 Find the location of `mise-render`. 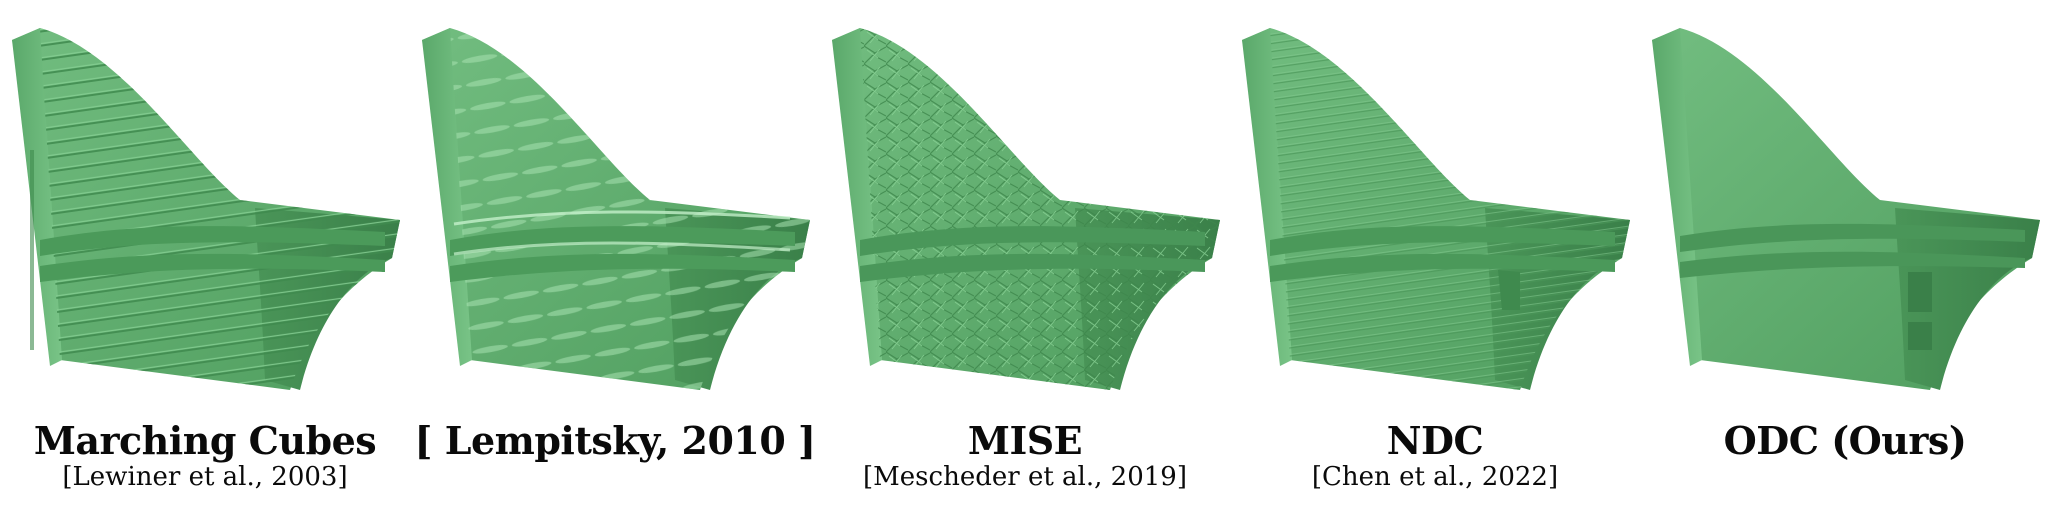

mise-render is located at coordinates (1026, 209).